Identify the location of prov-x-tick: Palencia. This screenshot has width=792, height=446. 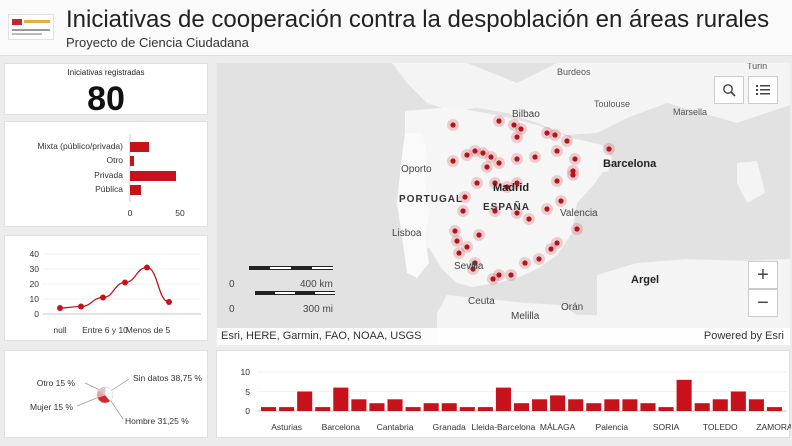
(612, 427).